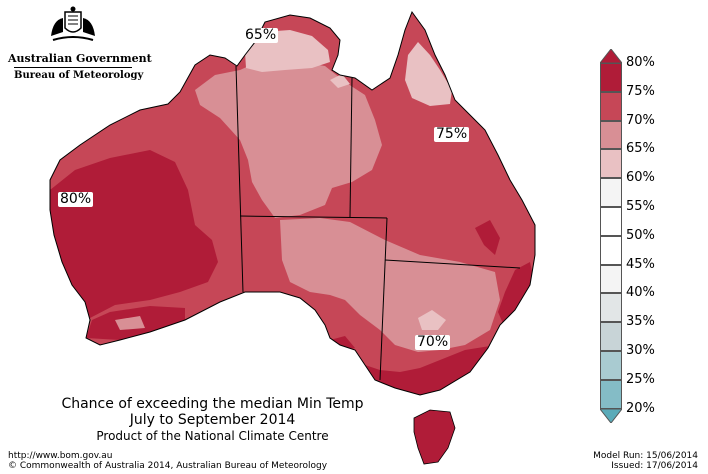 This screenshot has height=474, width=708. What do you see at coordinates (640, 120) in the screenshot?
I see `legend-tick-label: 70%` at bounding box center [640, 120].